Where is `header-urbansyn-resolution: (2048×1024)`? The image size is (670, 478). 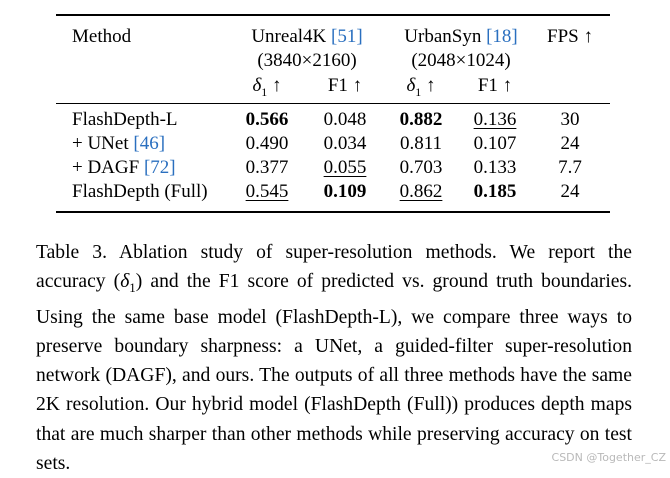
header-urbansyn-resolution: (2048×1024) is located at coordinates (461, 60).